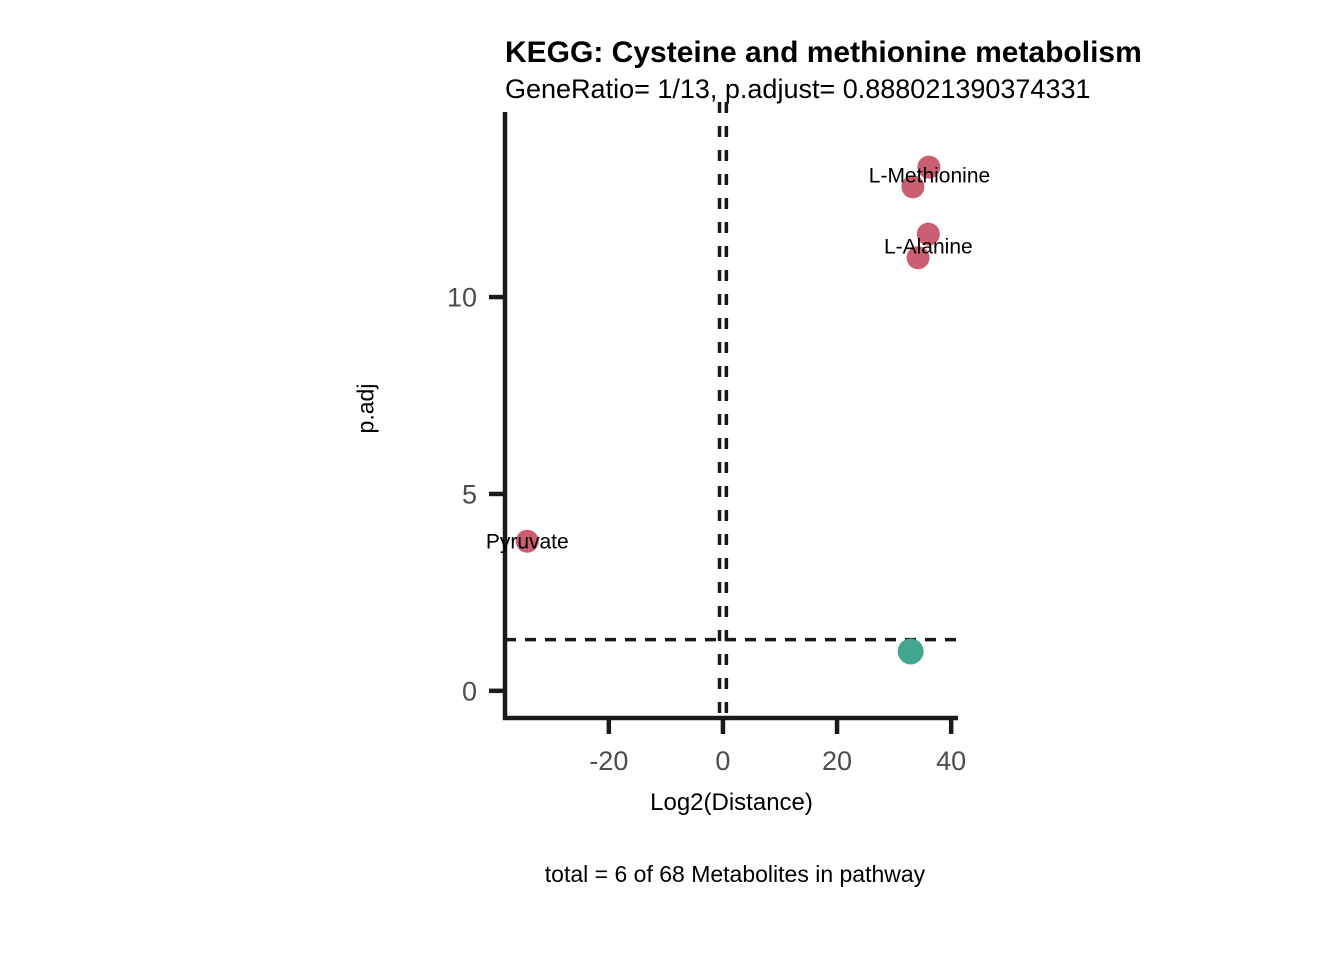 This screenshot has height=960, width=1344. I want to click on point-label: L-Methionine, so click(929, 176).